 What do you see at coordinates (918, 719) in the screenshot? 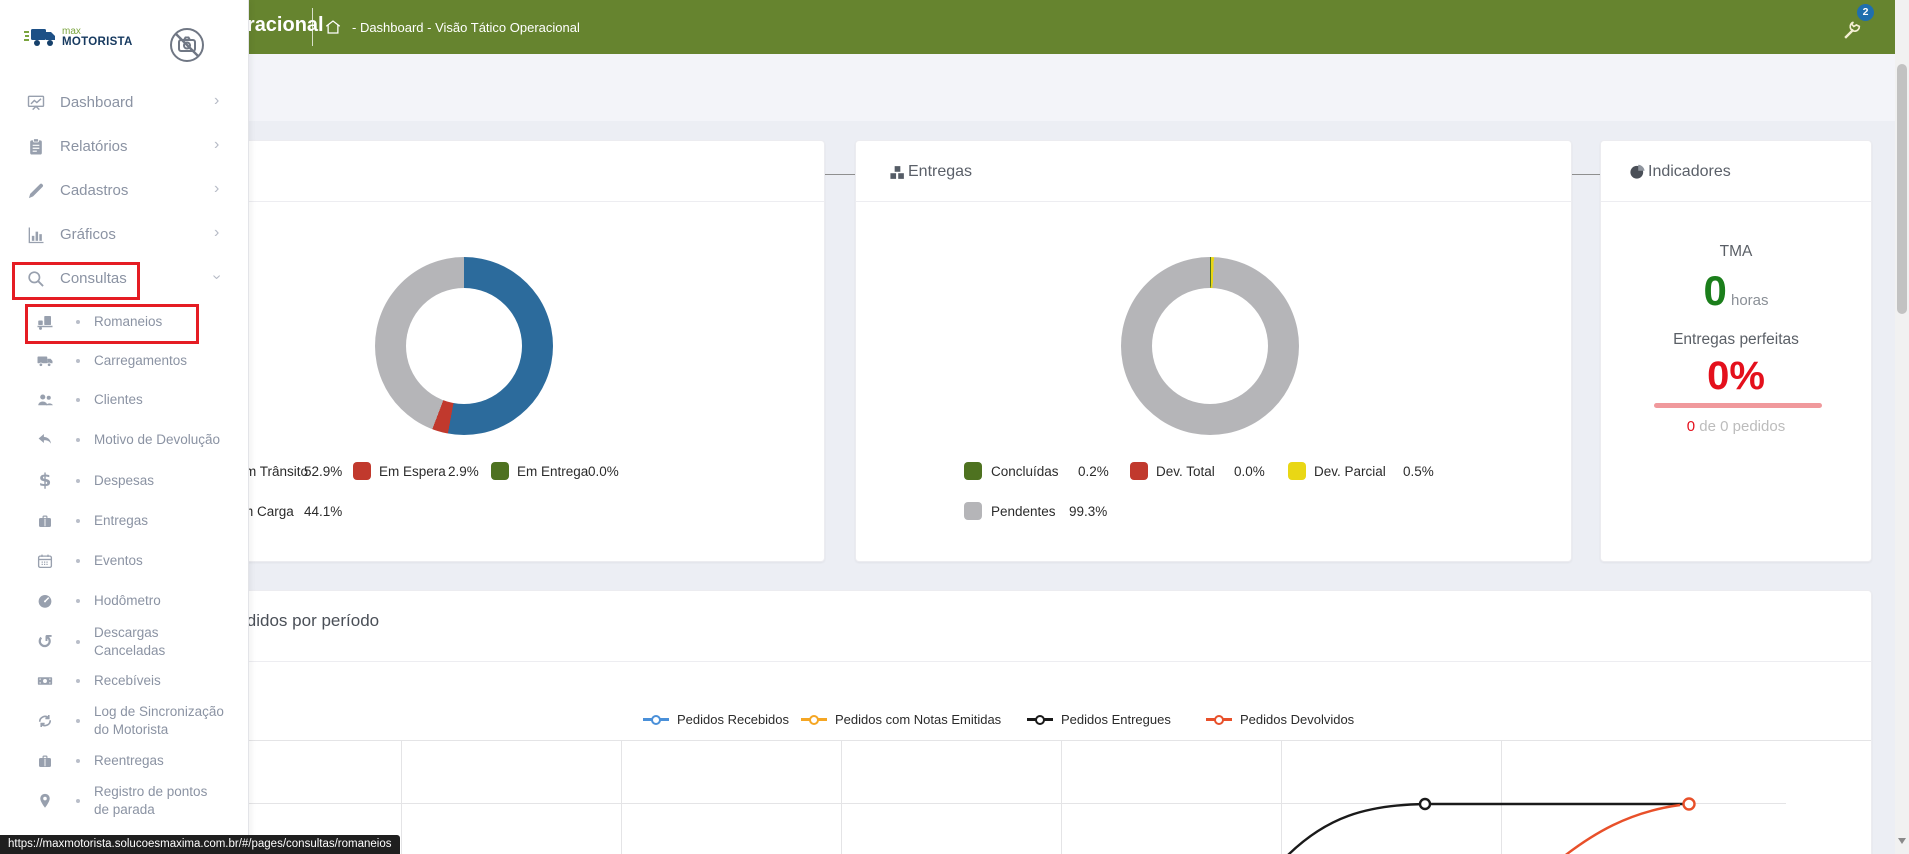
I see `legend-label: Pedidos com Notas Emitidas` at bounding box center [918, 719].